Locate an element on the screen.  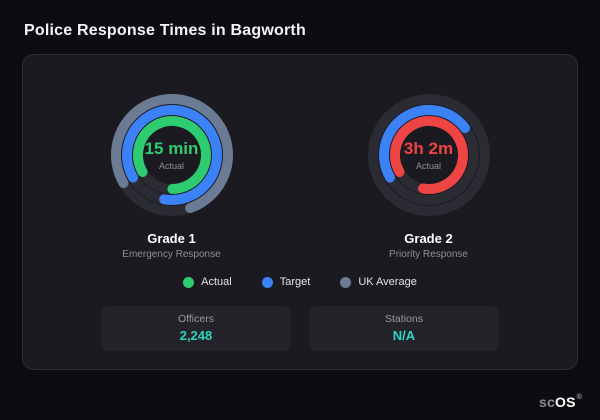
gauge-block-grade2: 3h 2m Actual Grade 2 Priority Response is located at coordinates (429, 174).